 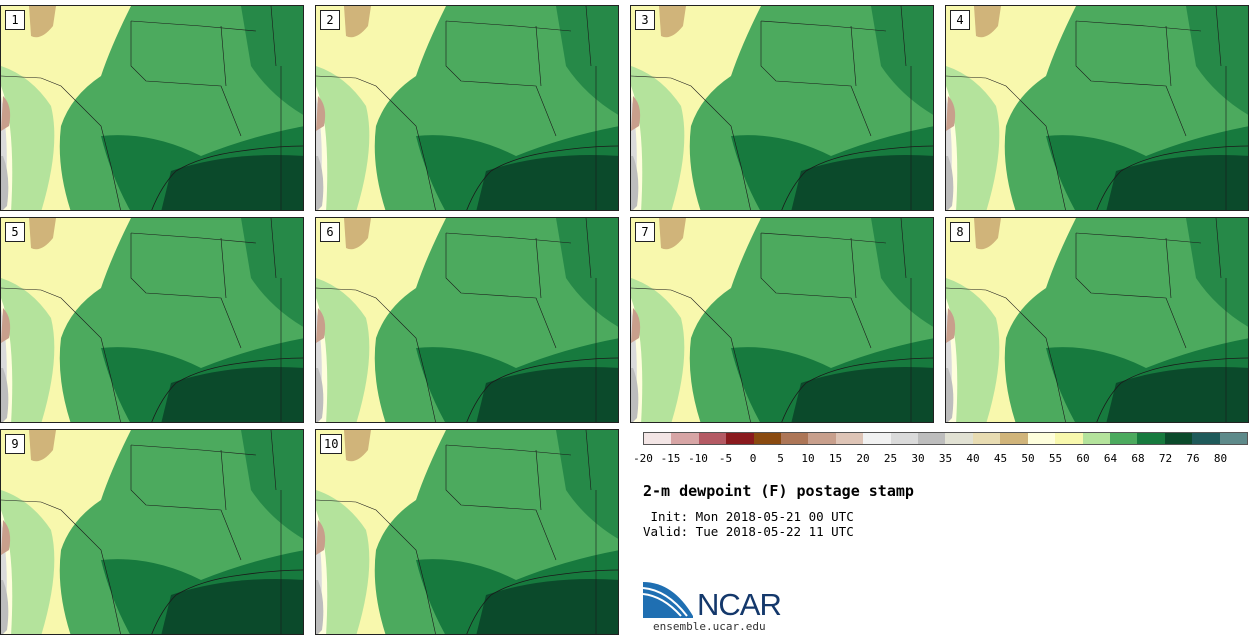 I want to click on ncar-logo-icon, so click(x=668, y=600).